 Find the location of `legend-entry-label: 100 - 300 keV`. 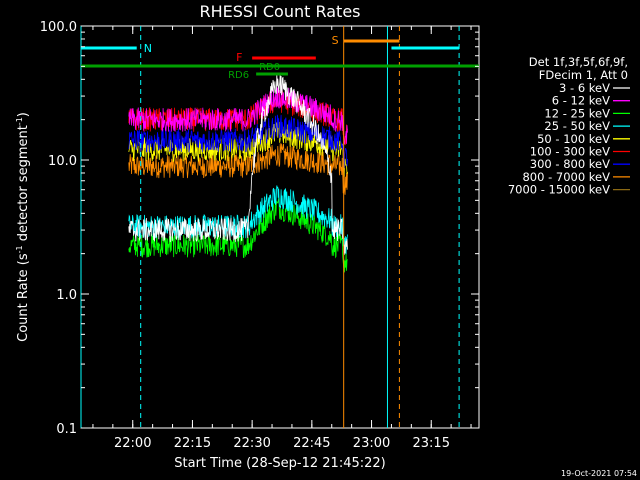

legend-entry-label: 100 - 300 keV is located at coordinates (570, 152).